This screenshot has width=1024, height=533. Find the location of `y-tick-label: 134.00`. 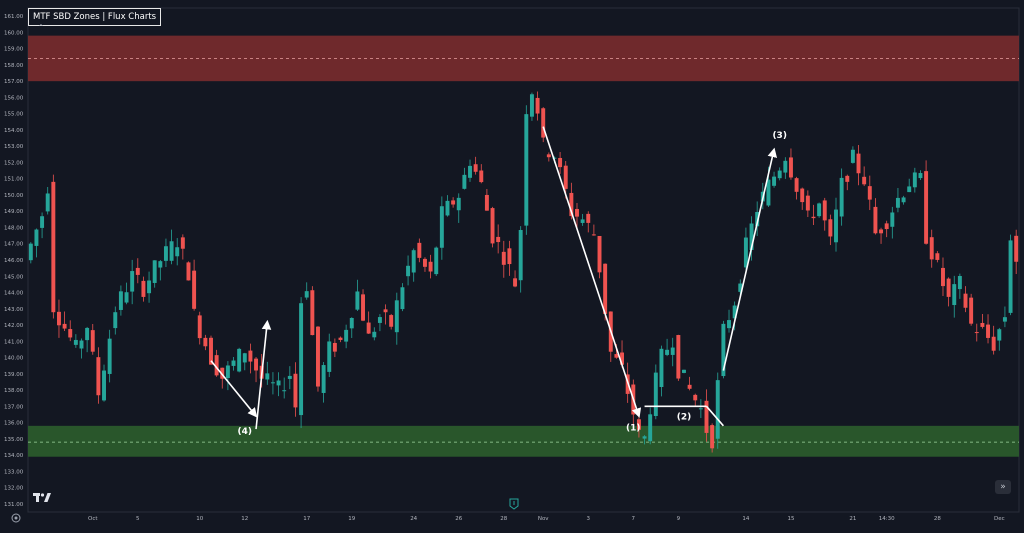

y-tick-label: 134.00 is located at coordinates (14, 456).